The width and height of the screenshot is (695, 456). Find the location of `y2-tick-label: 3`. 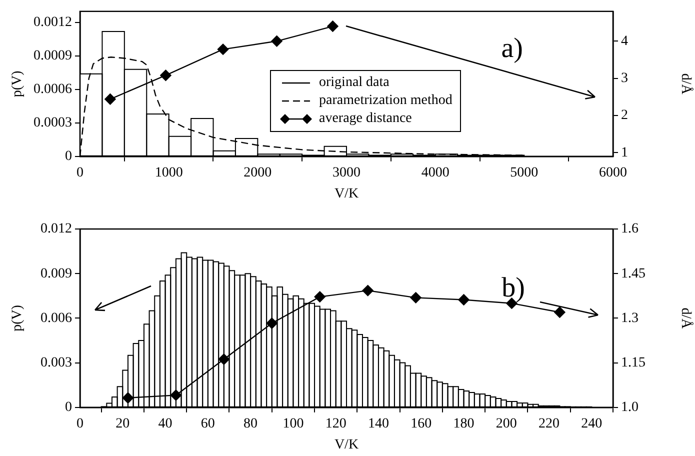

y2-tick-label: 3 is located at coordinates (624, 78).